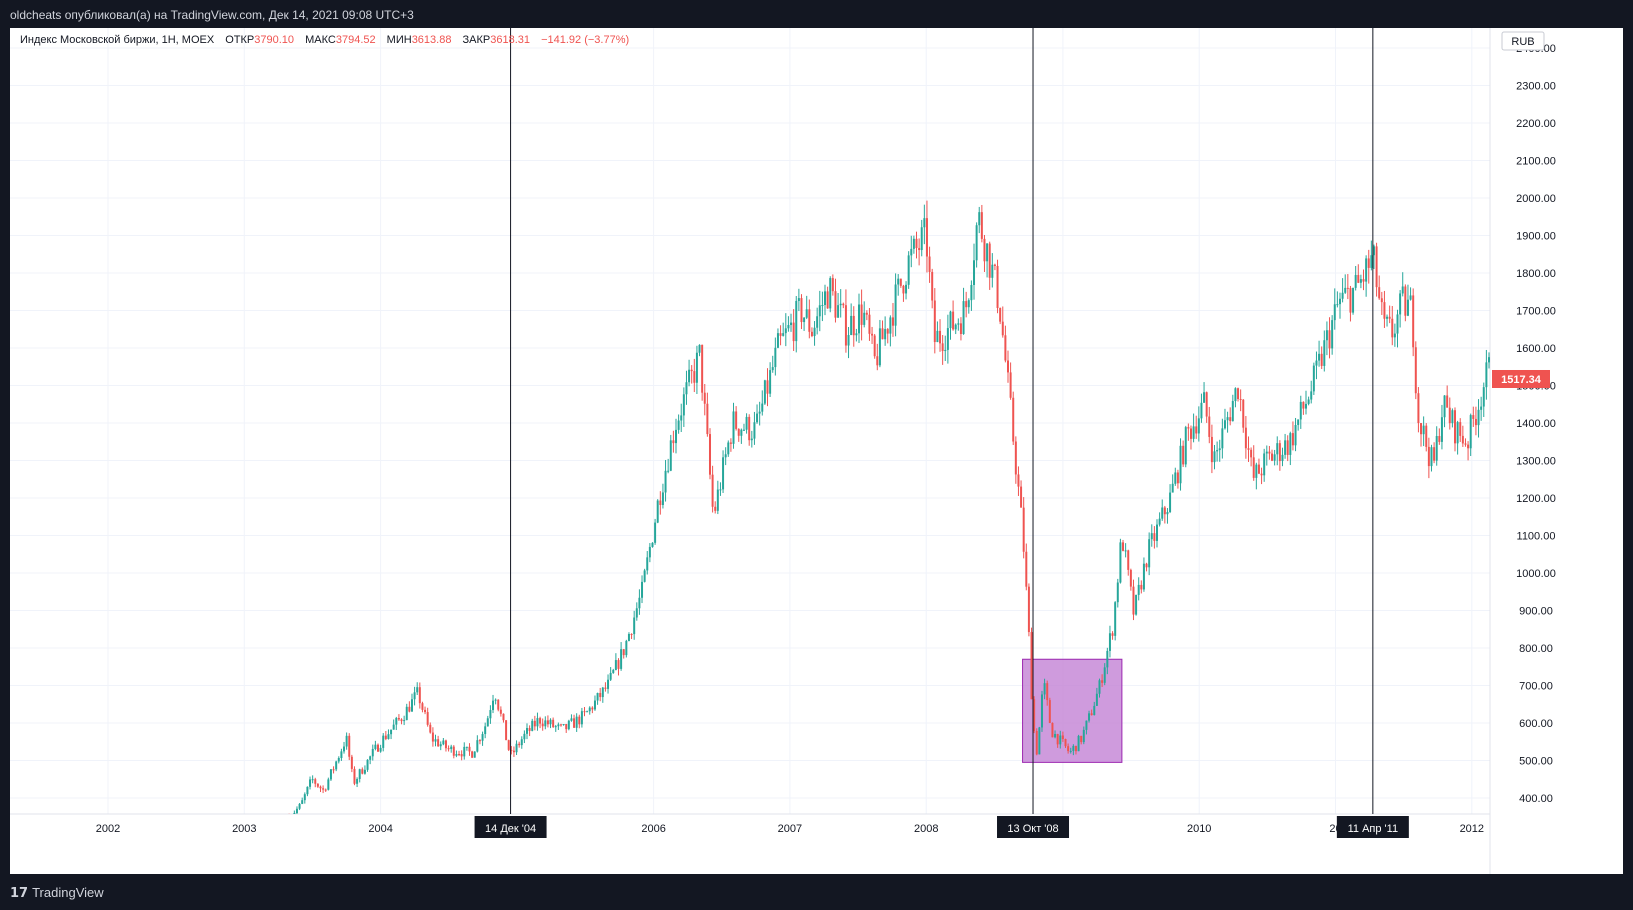 The width and height of the screenshot is (1633, 910). Describe the element at coordinates (1033, 827) in the screenshot. I see `date-tag-bg` at that location.